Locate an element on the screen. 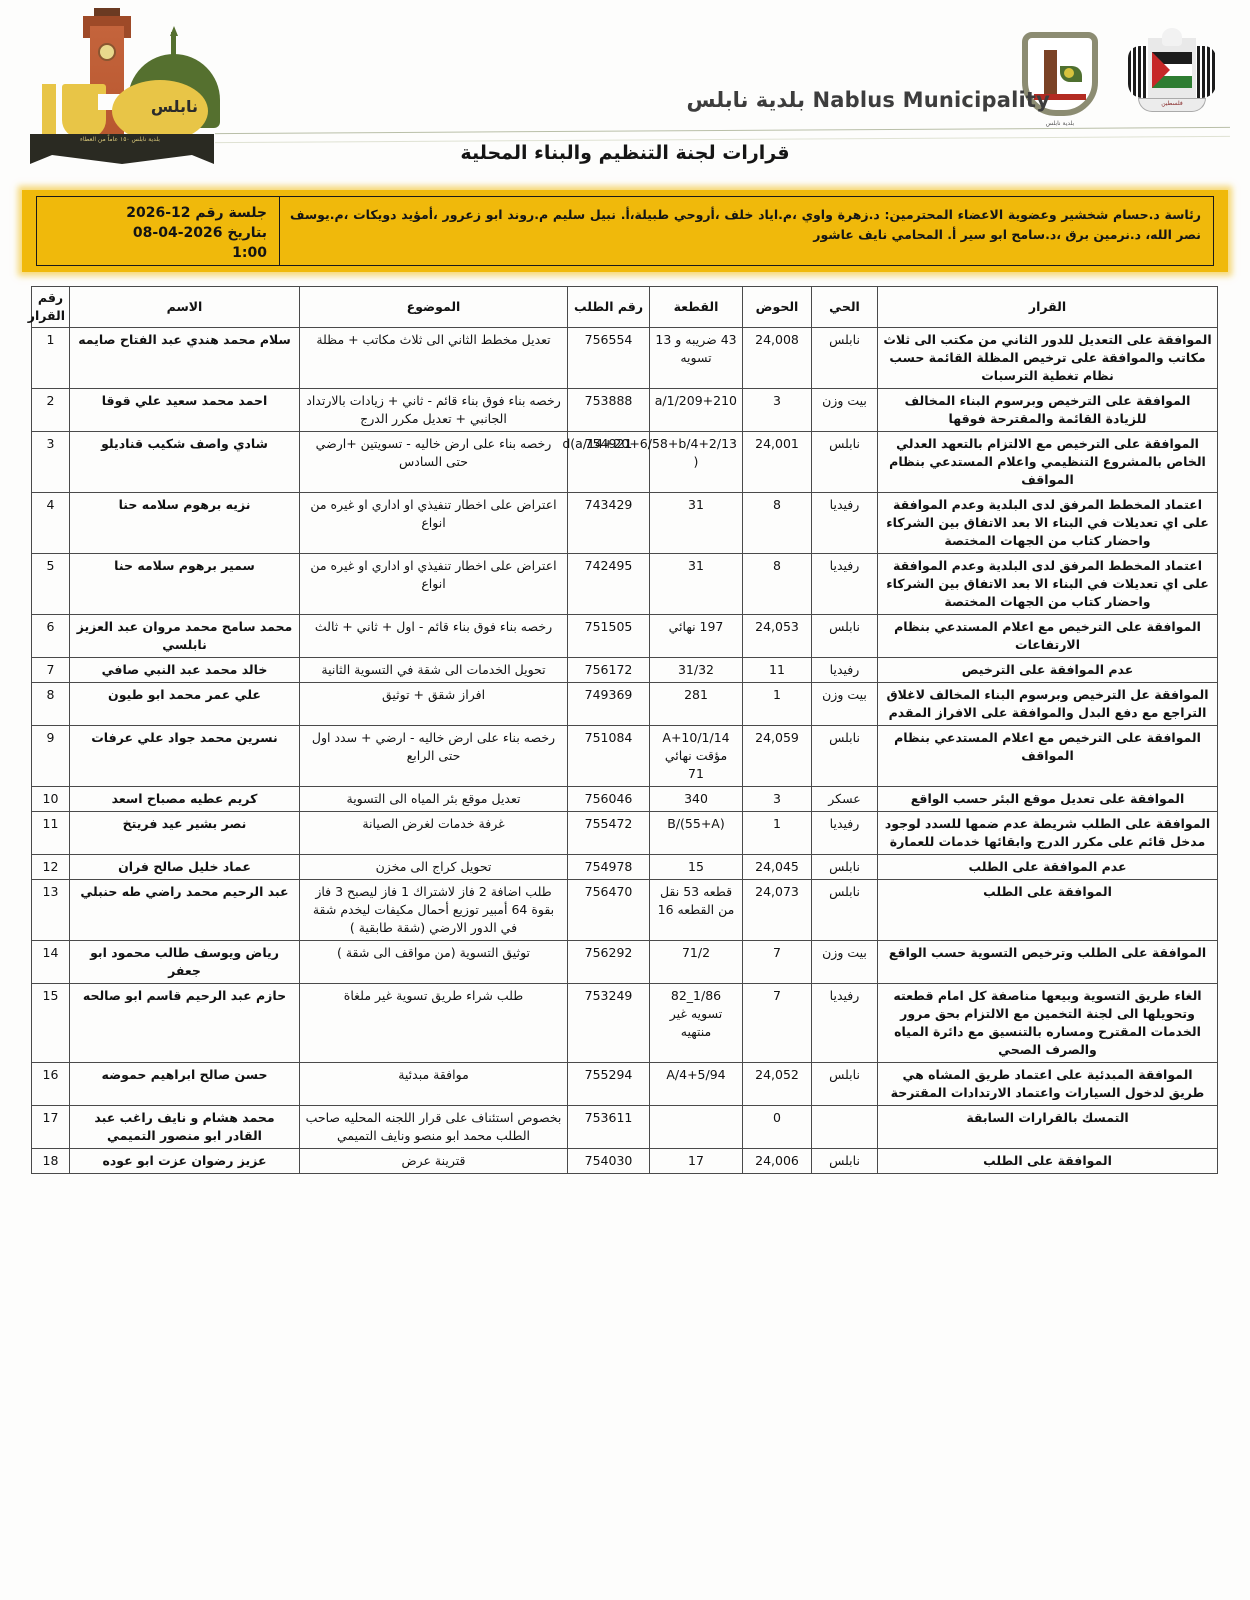 The height and width of the screenshot is (1600, 1250). cell-decision-no: 13 is located at coordinates (50, 910).